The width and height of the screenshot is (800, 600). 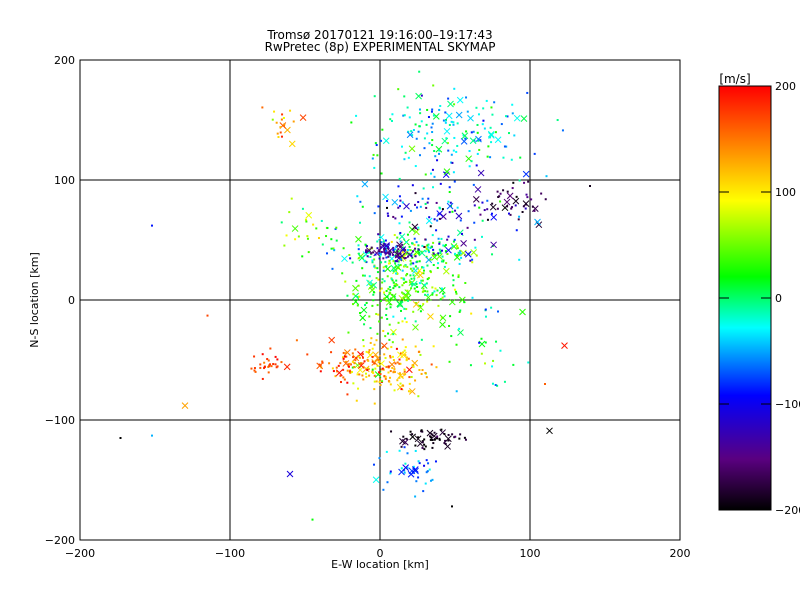 What do you see at coordinates (380, 553) in the screenshot?
I see `x-tick-label: 0` at bounding box center [380, 553].